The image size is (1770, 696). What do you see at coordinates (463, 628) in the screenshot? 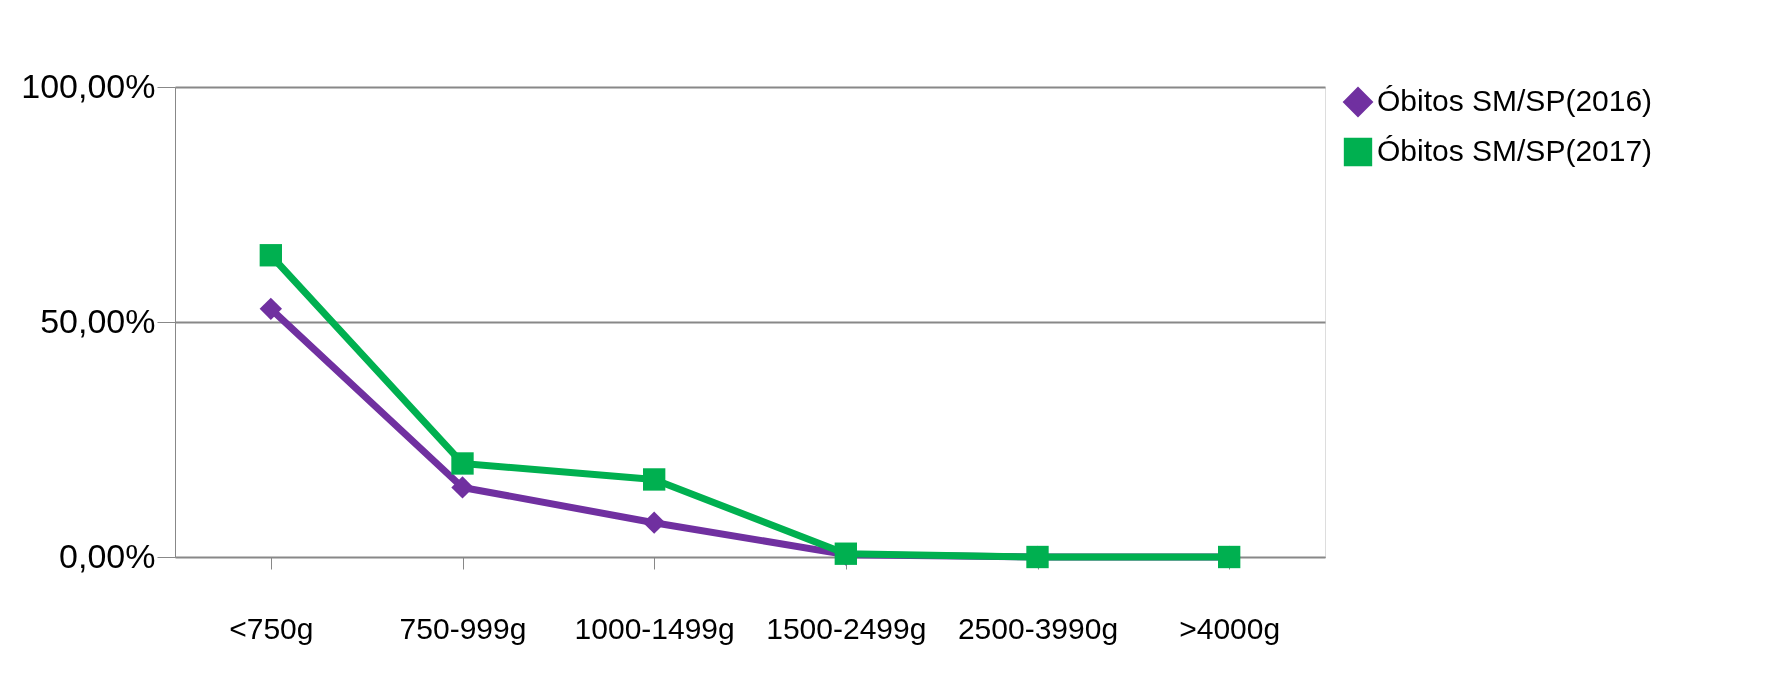
I see `x-tick-label: 750-999g` at bounding box center [463, 628].